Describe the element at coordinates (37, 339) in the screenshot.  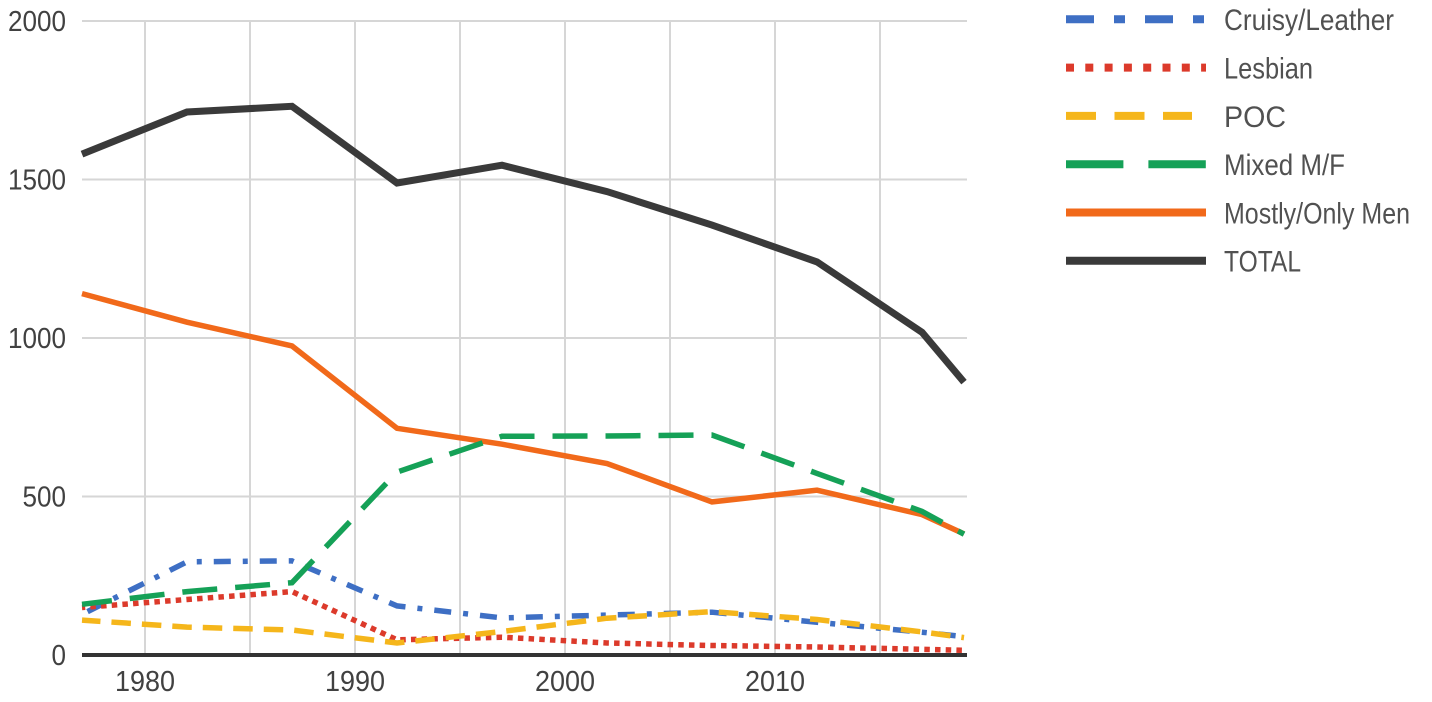
I see `svg-text: 1000` at that location.